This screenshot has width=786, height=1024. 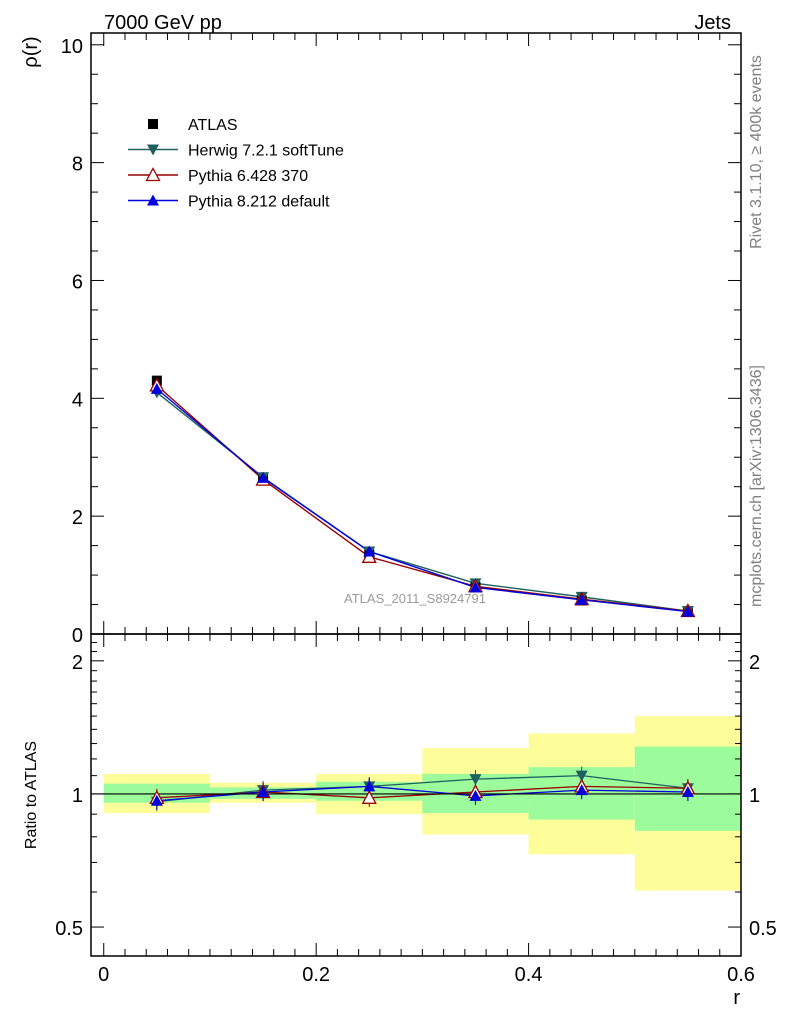 What do you see at coordinates (103, 975) in the screenshot?
I see `x-tick-label: 0` at bounding box center [103, 975].